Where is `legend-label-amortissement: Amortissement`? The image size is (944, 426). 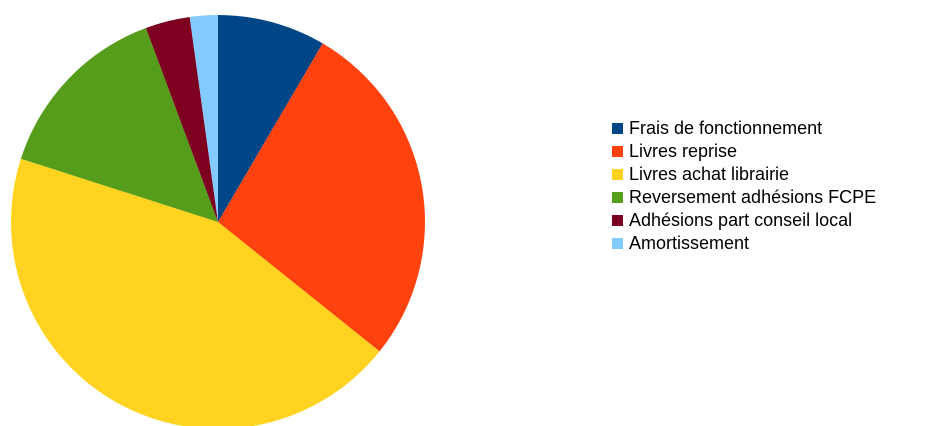
legend-label-amortissement: Amortissement is located at coordinates (689, 243).